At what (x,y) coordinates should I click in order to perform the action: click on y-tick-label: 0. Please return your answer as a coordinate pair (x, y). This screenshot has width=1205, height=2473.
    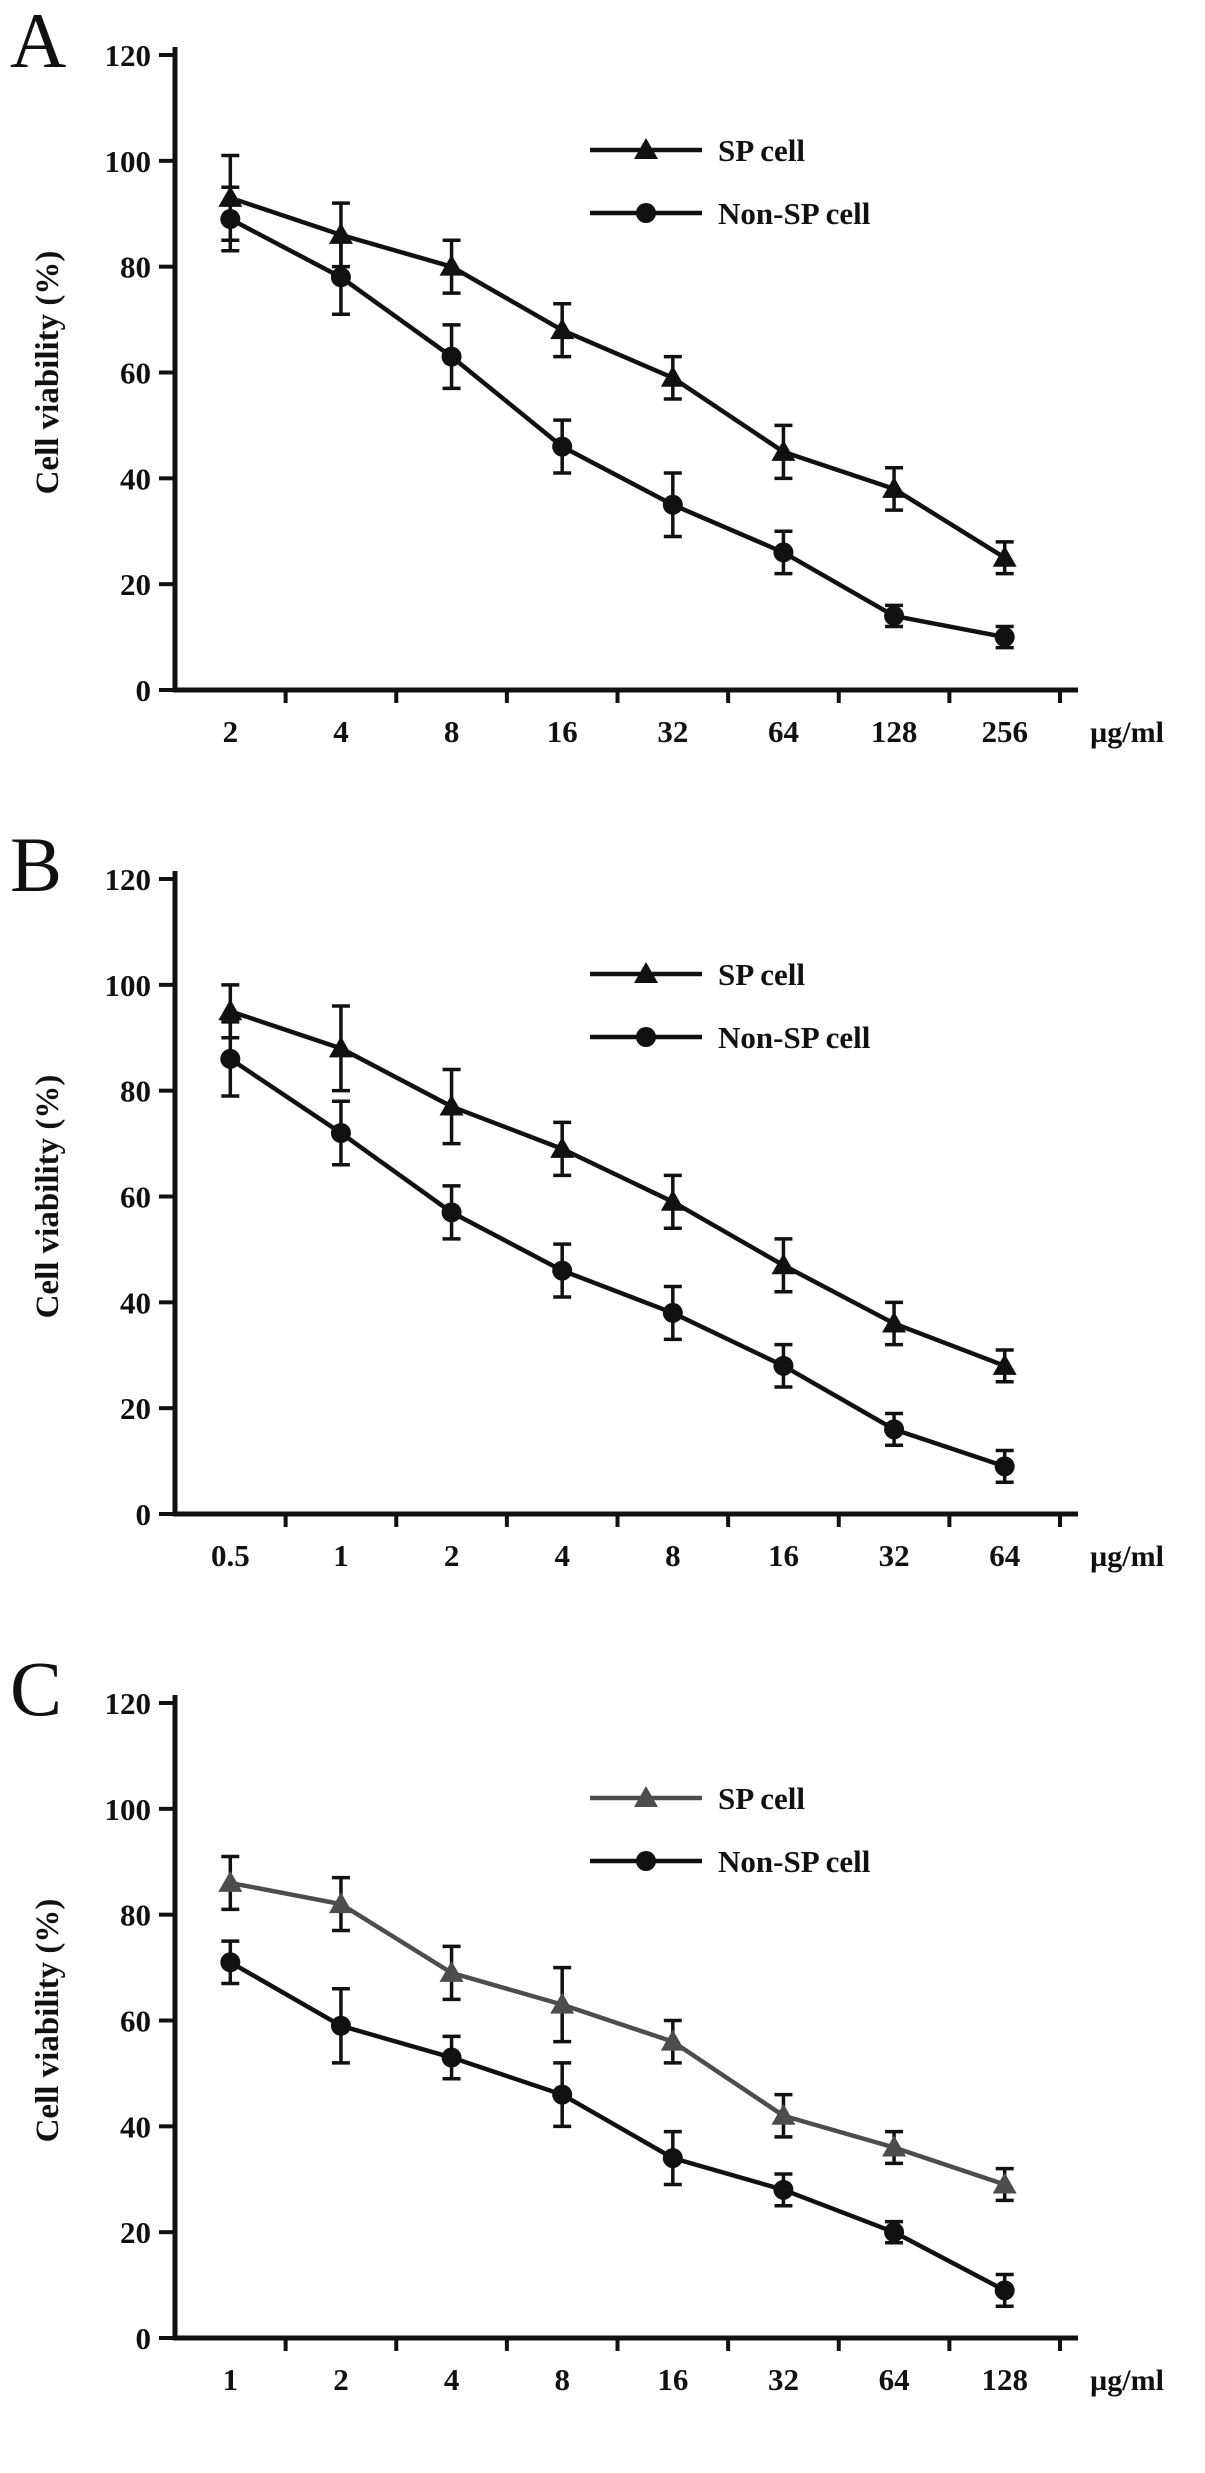
    Looking at the image, I should click on (144, 2338).